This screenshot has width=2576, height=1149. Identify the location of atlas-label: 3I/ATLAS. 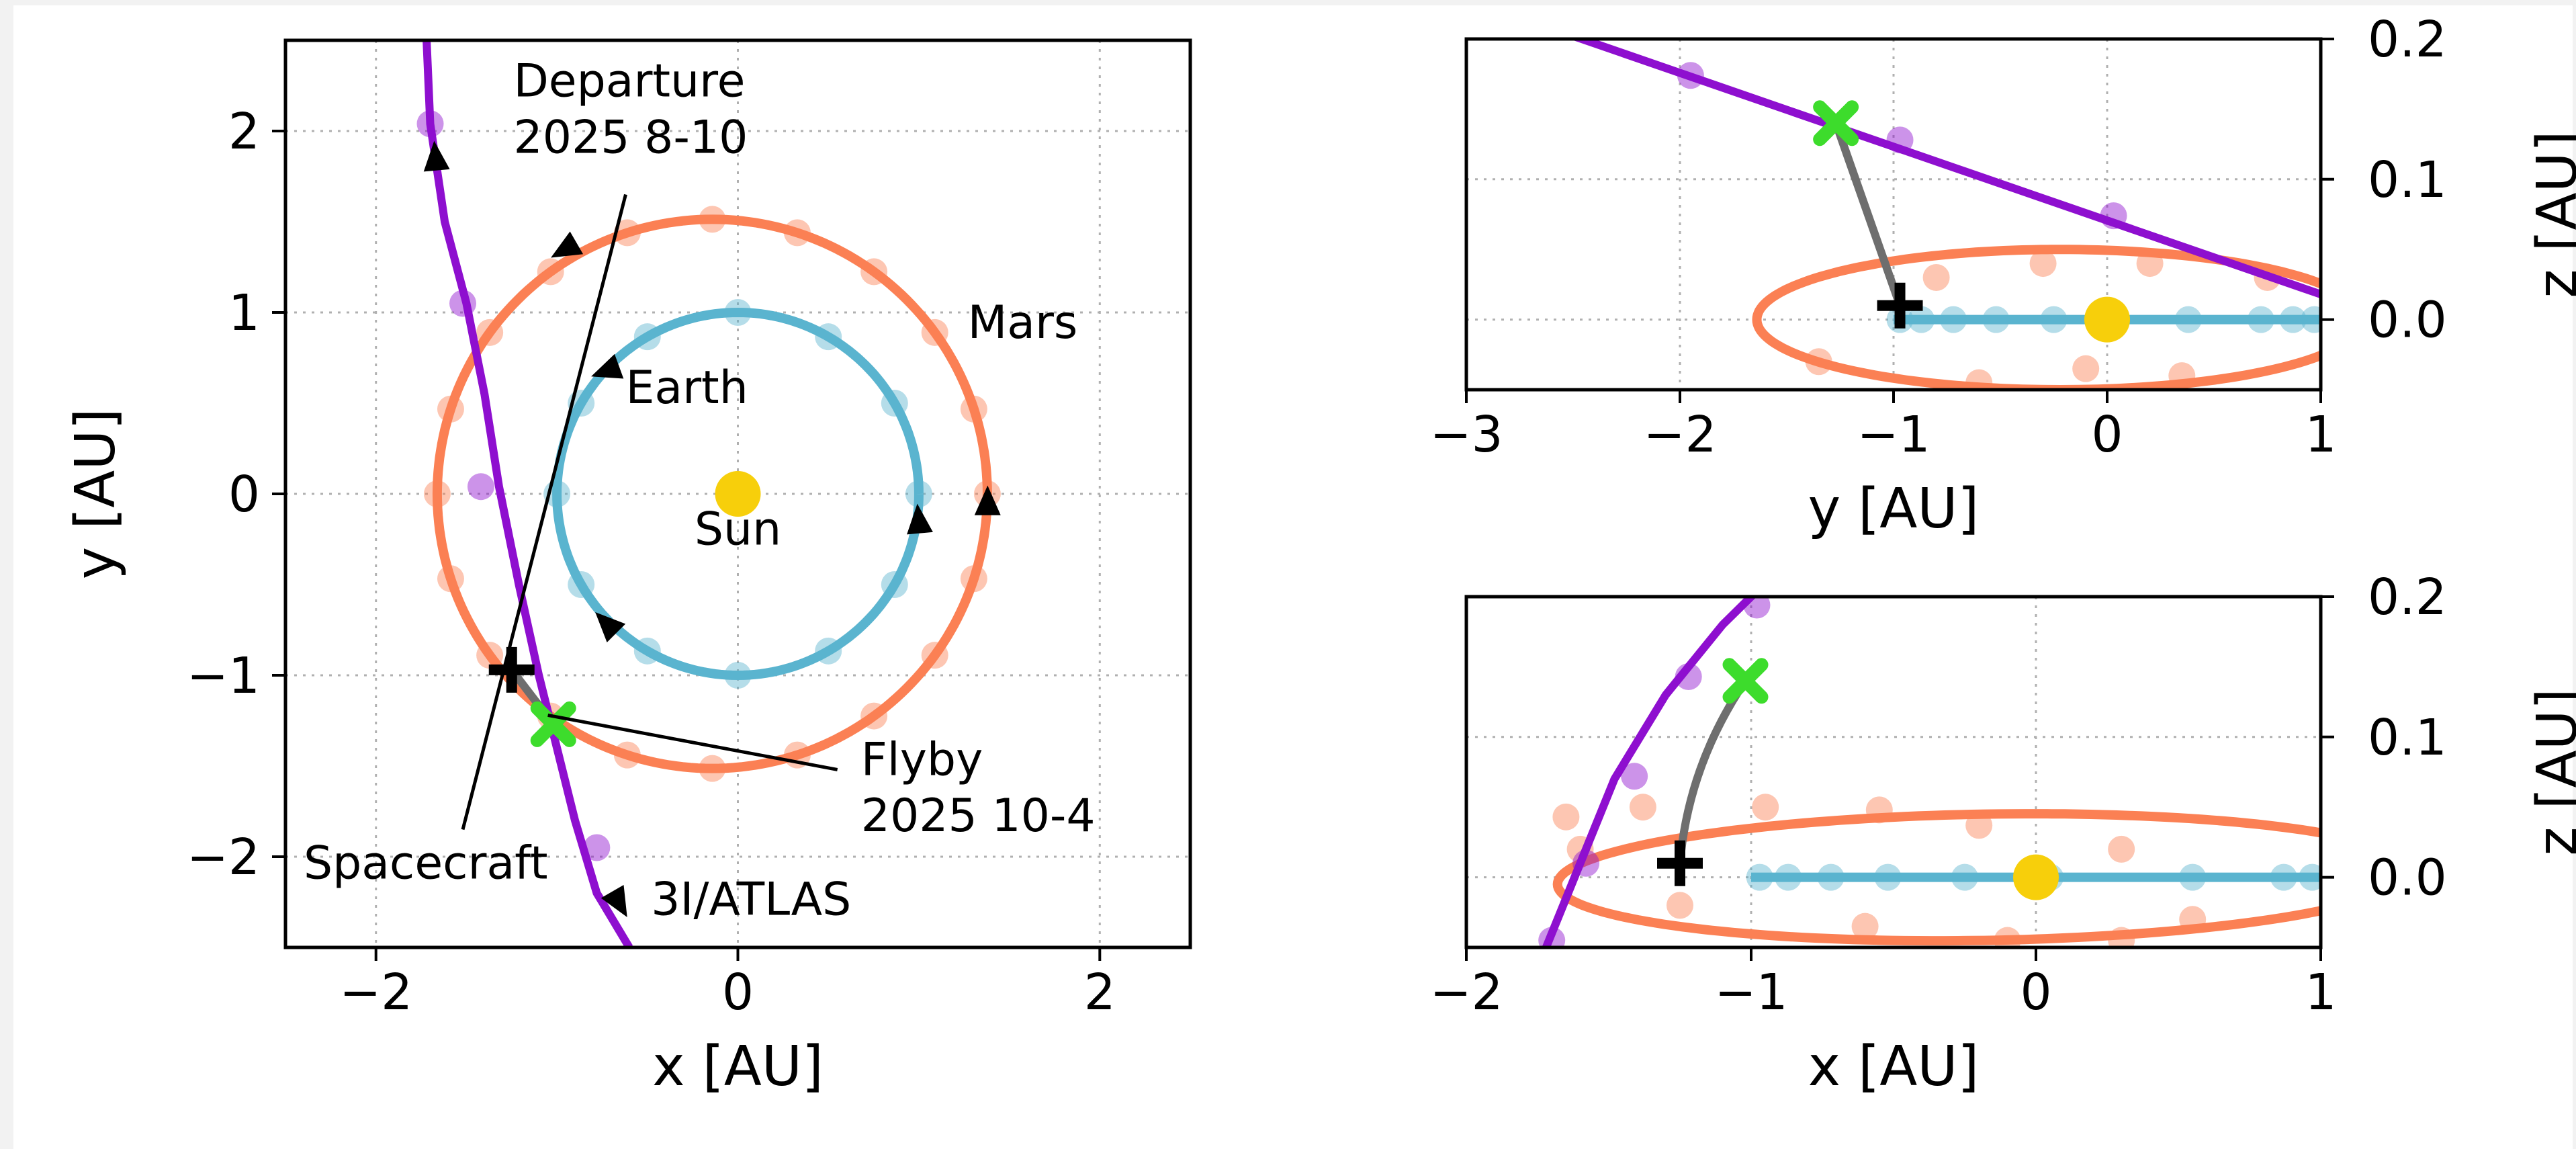
(751, 899).